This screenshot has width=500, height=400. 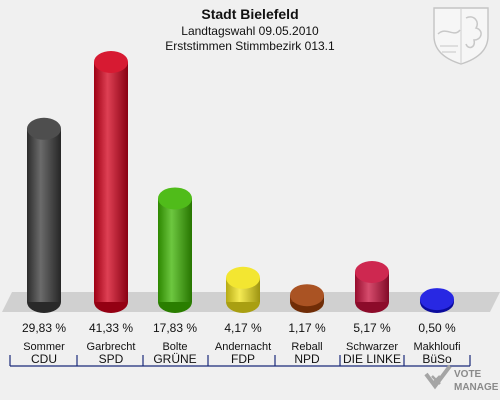 What do you see at coordinates (250, 46) in the screenshot?
I see `chart-subtitle-2: Erststimmen Stimmbezirk 013.1` at bounding box center [250, 46].